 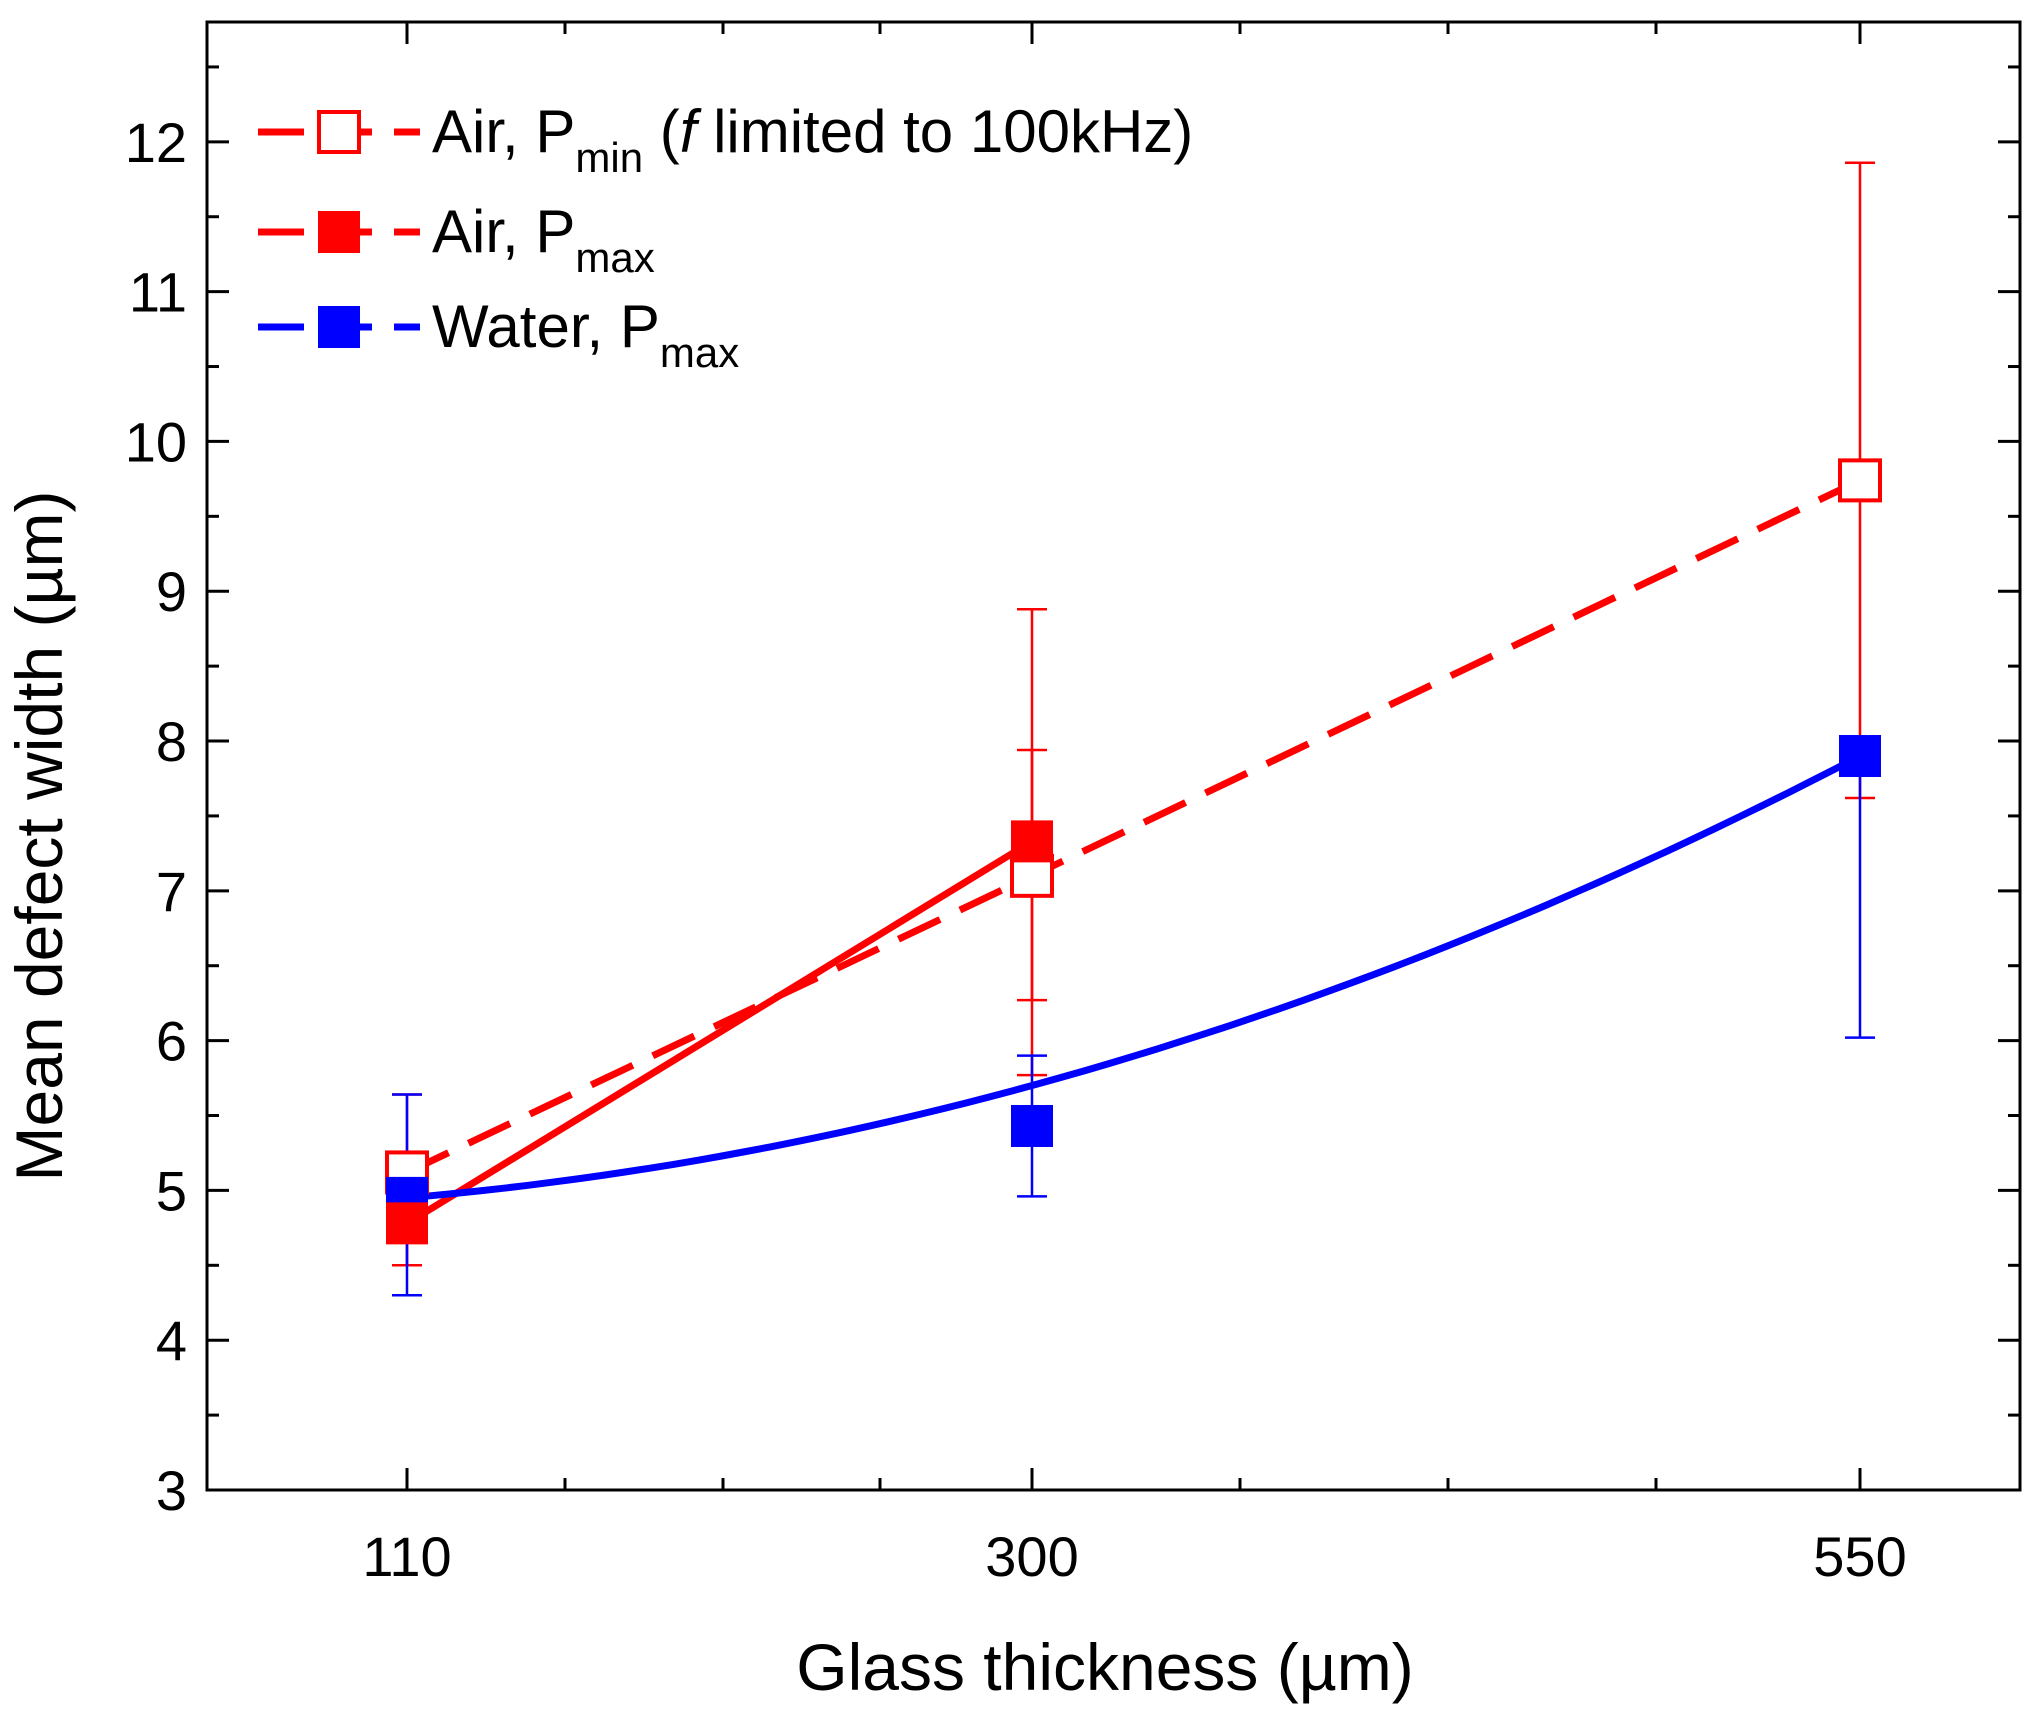 I want to click on legend-label-subscript: min, so click(x=609, y=157).